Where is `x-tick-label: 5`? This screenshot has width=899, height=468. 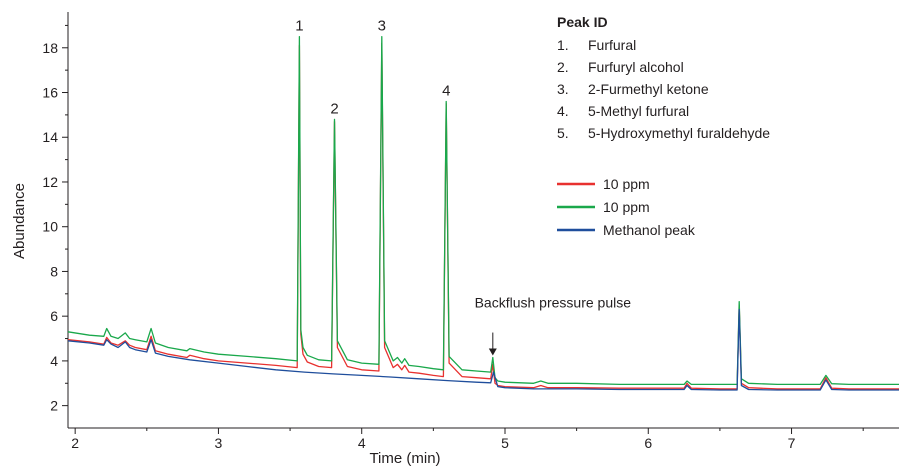
x-tick-label: 5 is located at coordinates (505, 443).